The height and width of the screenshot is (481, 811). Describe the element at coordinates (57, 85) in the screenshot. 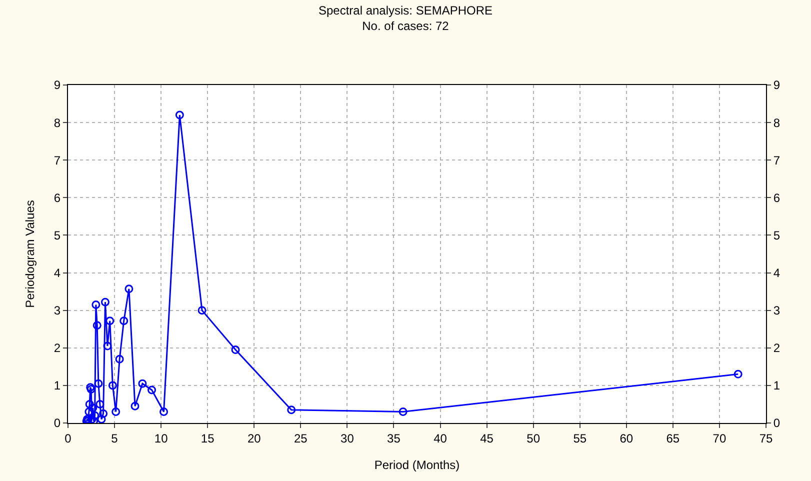

I see `y-tick-label: 9` at that location.